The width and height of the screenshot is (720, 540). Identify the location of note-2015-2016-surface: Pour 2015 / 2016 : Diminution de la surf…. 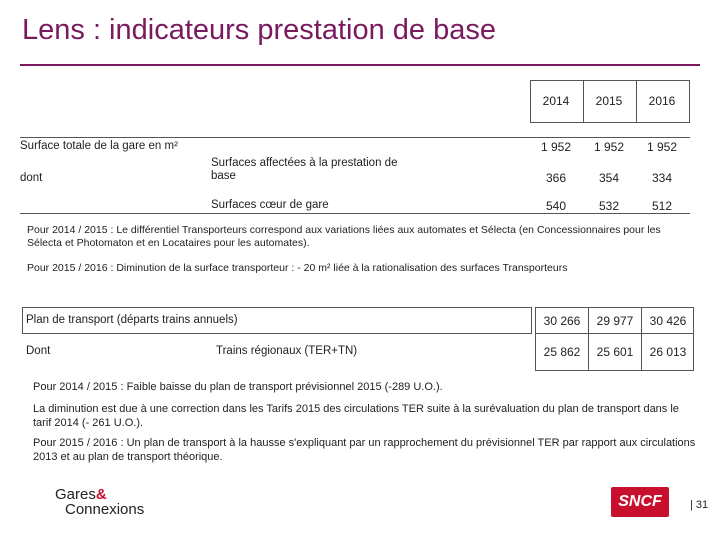
(297, 268).